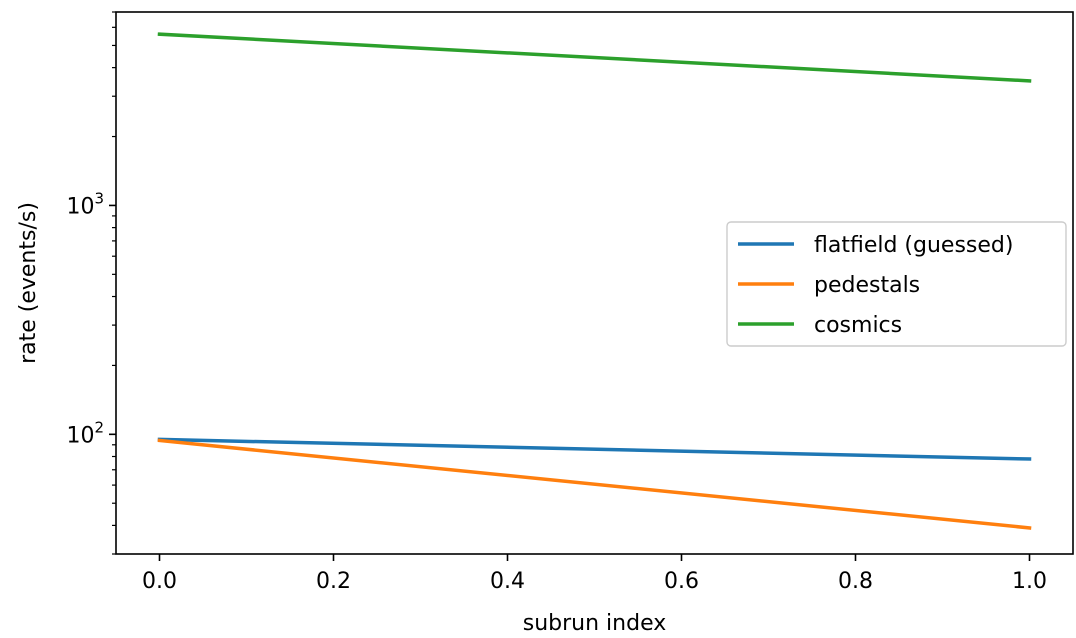 This screenshot has width=1076, height=638. What do you see at coordinates (681, 581) in the screenshot?
I see `x-tick-label-3: 0.6` at bounding box center [681, 581].